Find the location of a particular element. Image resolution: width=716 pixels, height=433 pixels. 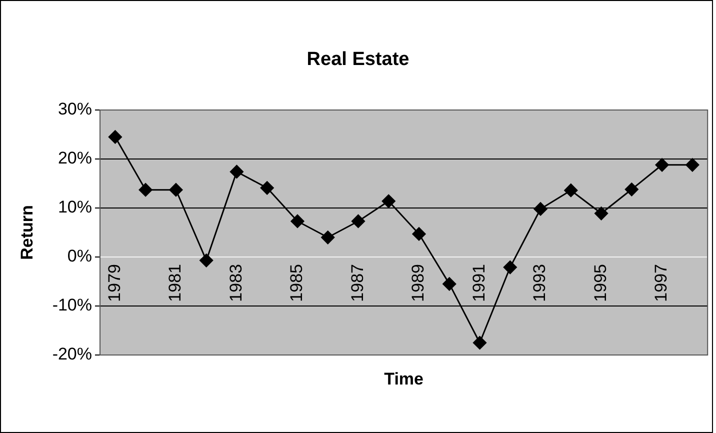

x-tick-label: 1997 is located at coordinates (661, 283).